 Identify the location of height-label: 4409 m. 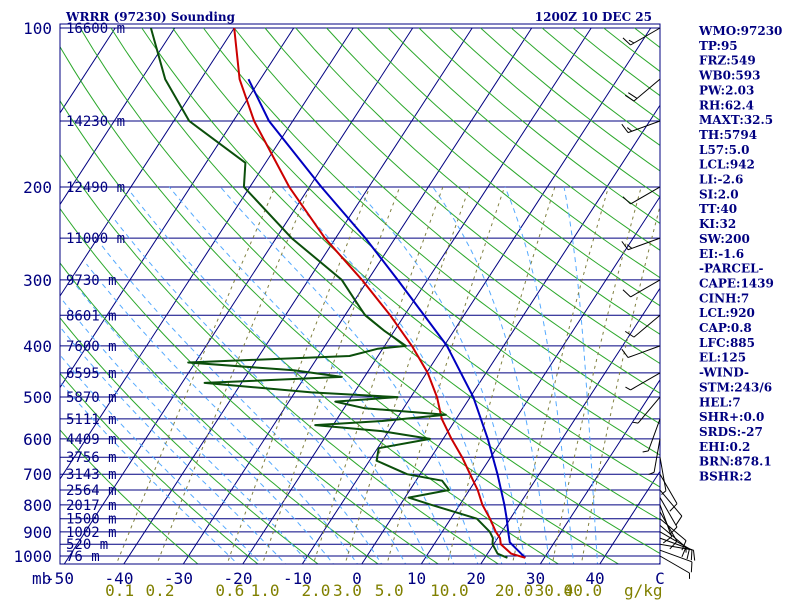
(91, 440).